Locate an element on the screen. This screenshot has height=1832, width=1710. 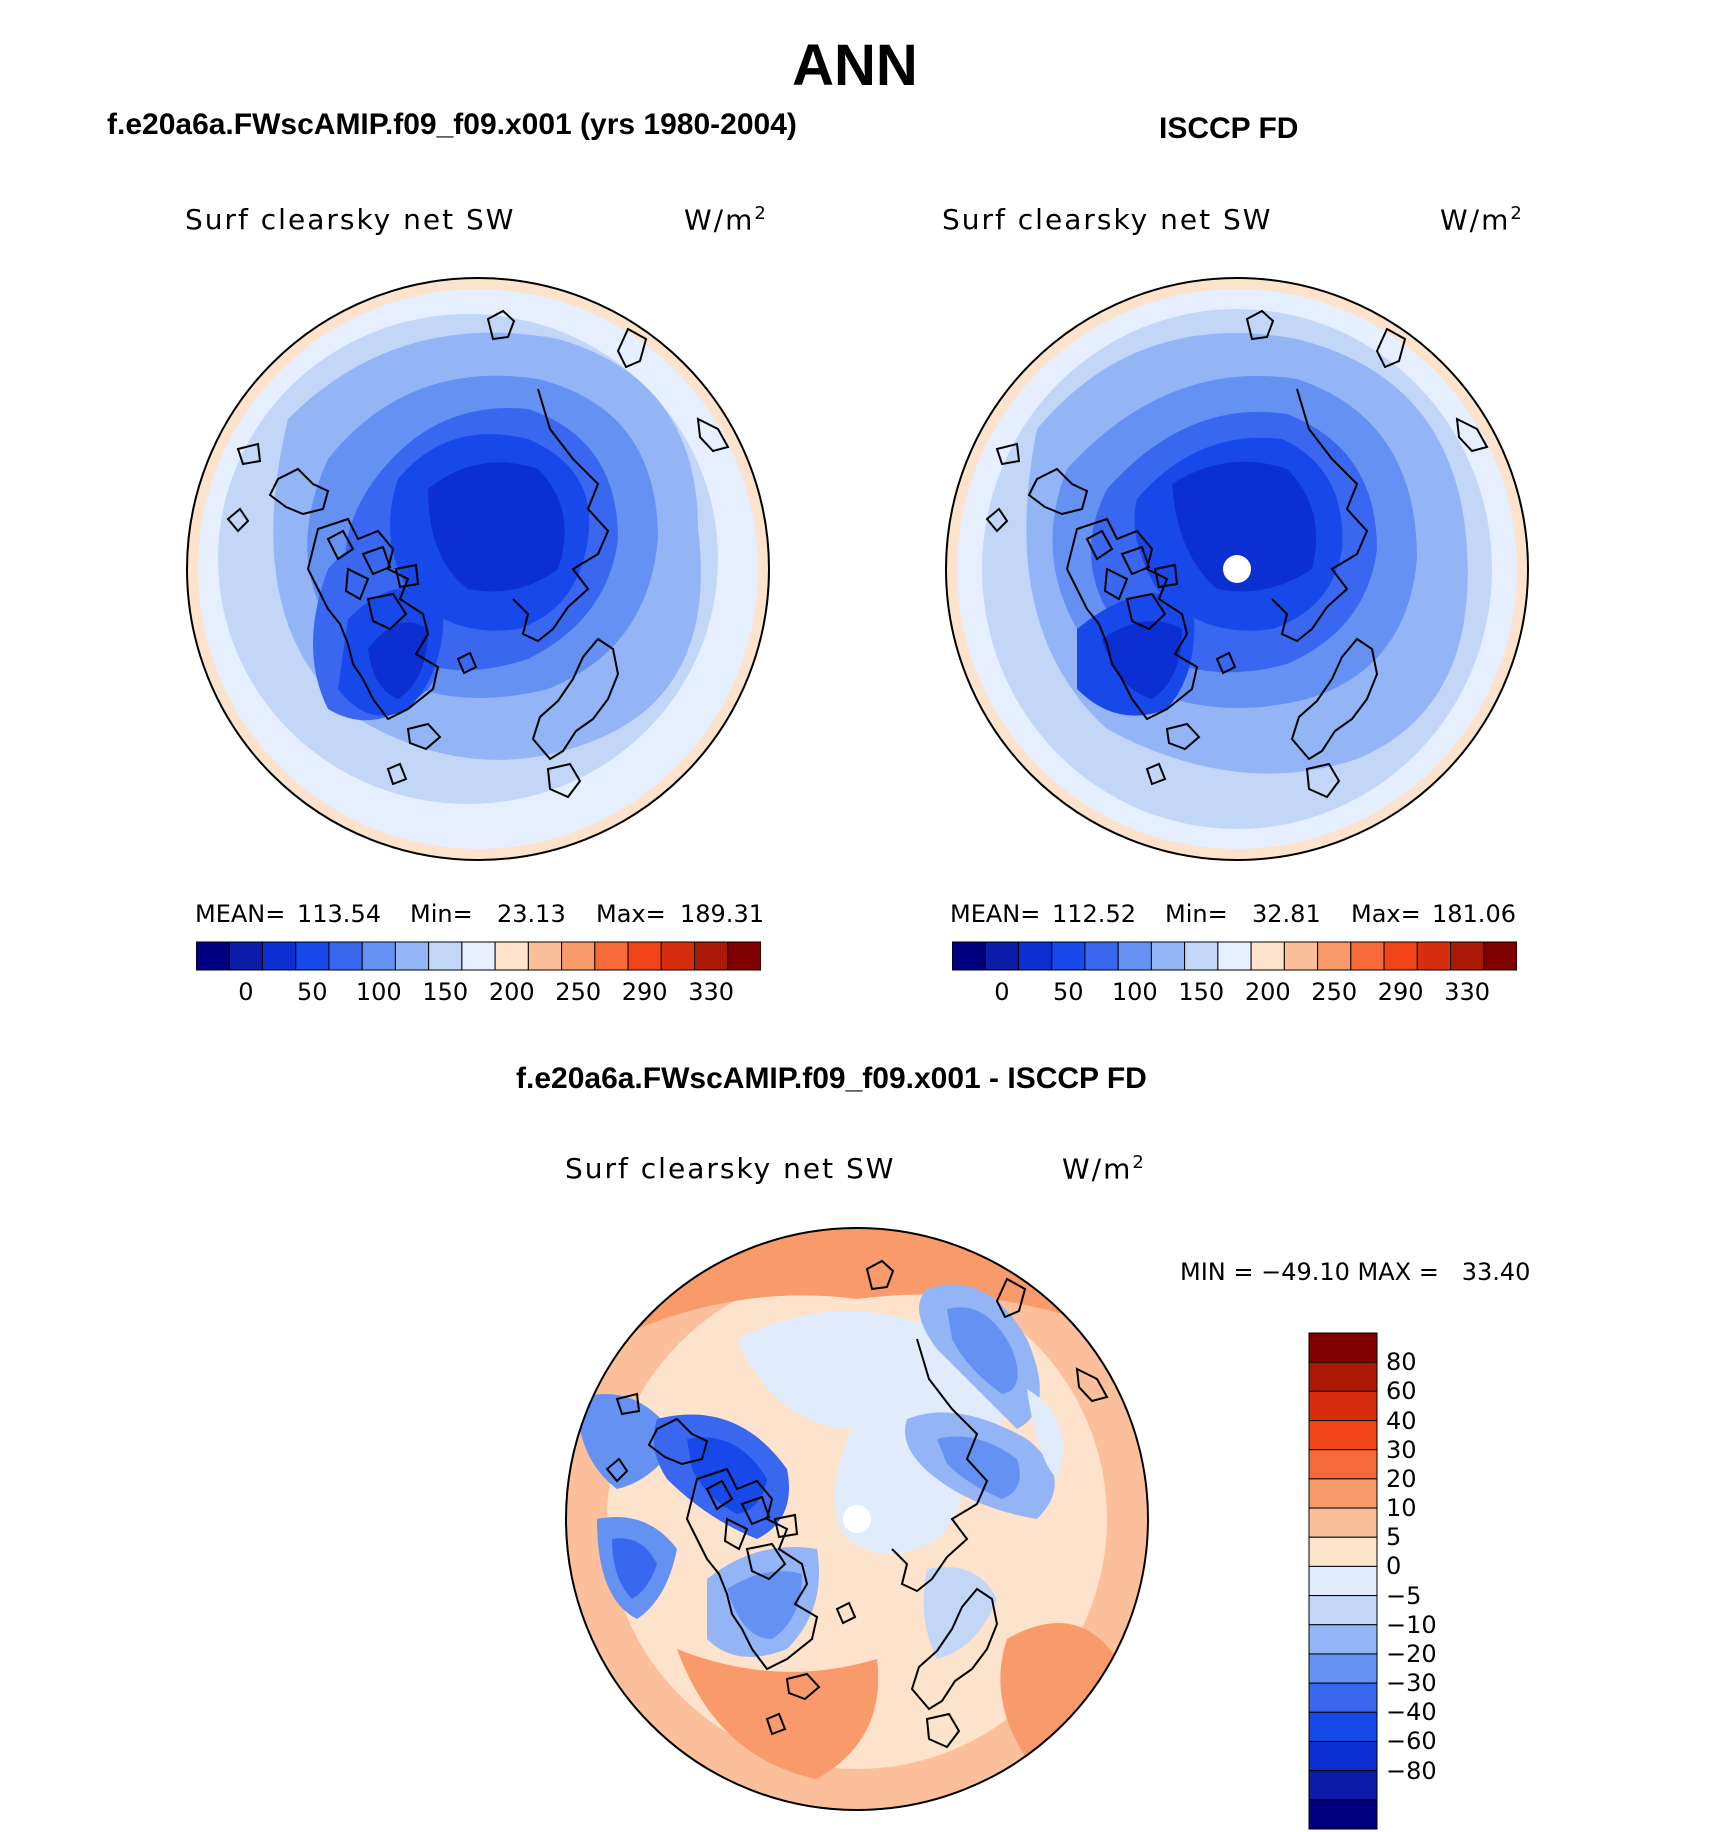
colorbar-level-label: 60 is located at coordinates (1401, 1391).